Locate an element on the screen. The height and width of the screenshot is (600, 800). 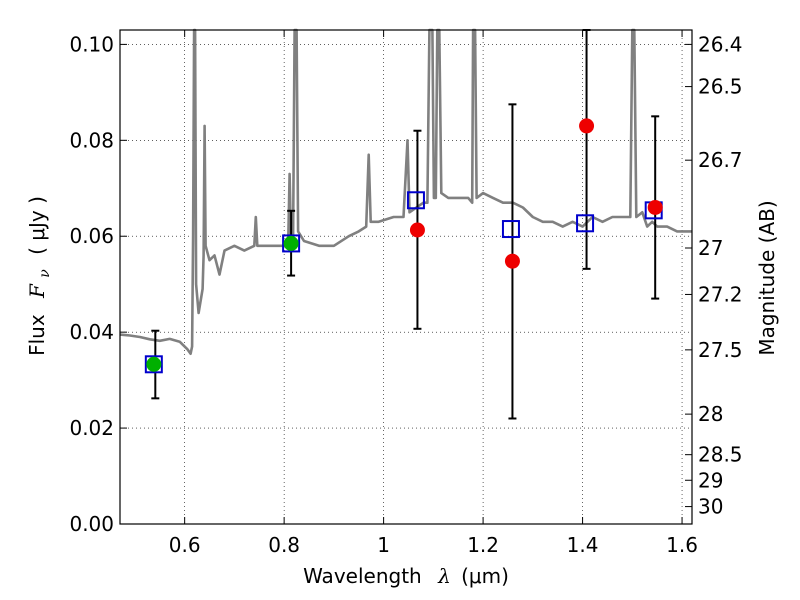
x-tick-label: 0.8 is located at coordinates (284, 545).